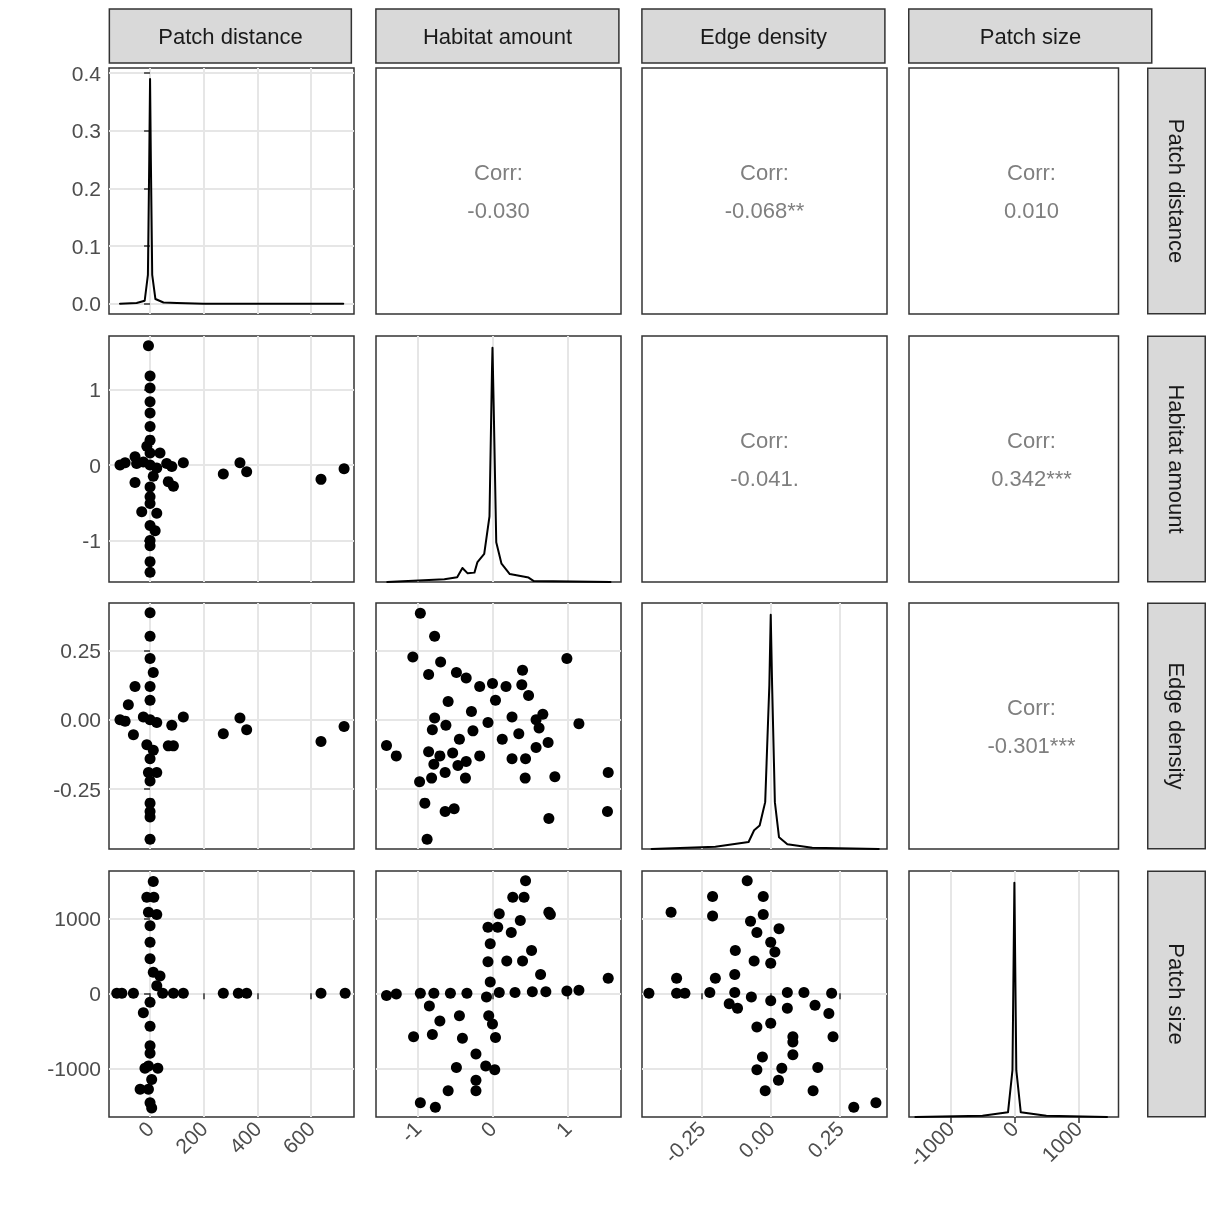 Image resolution: width=1214 pixels, height=1207 pixels. I want to click on text: Patch size, so click(1030, 36).